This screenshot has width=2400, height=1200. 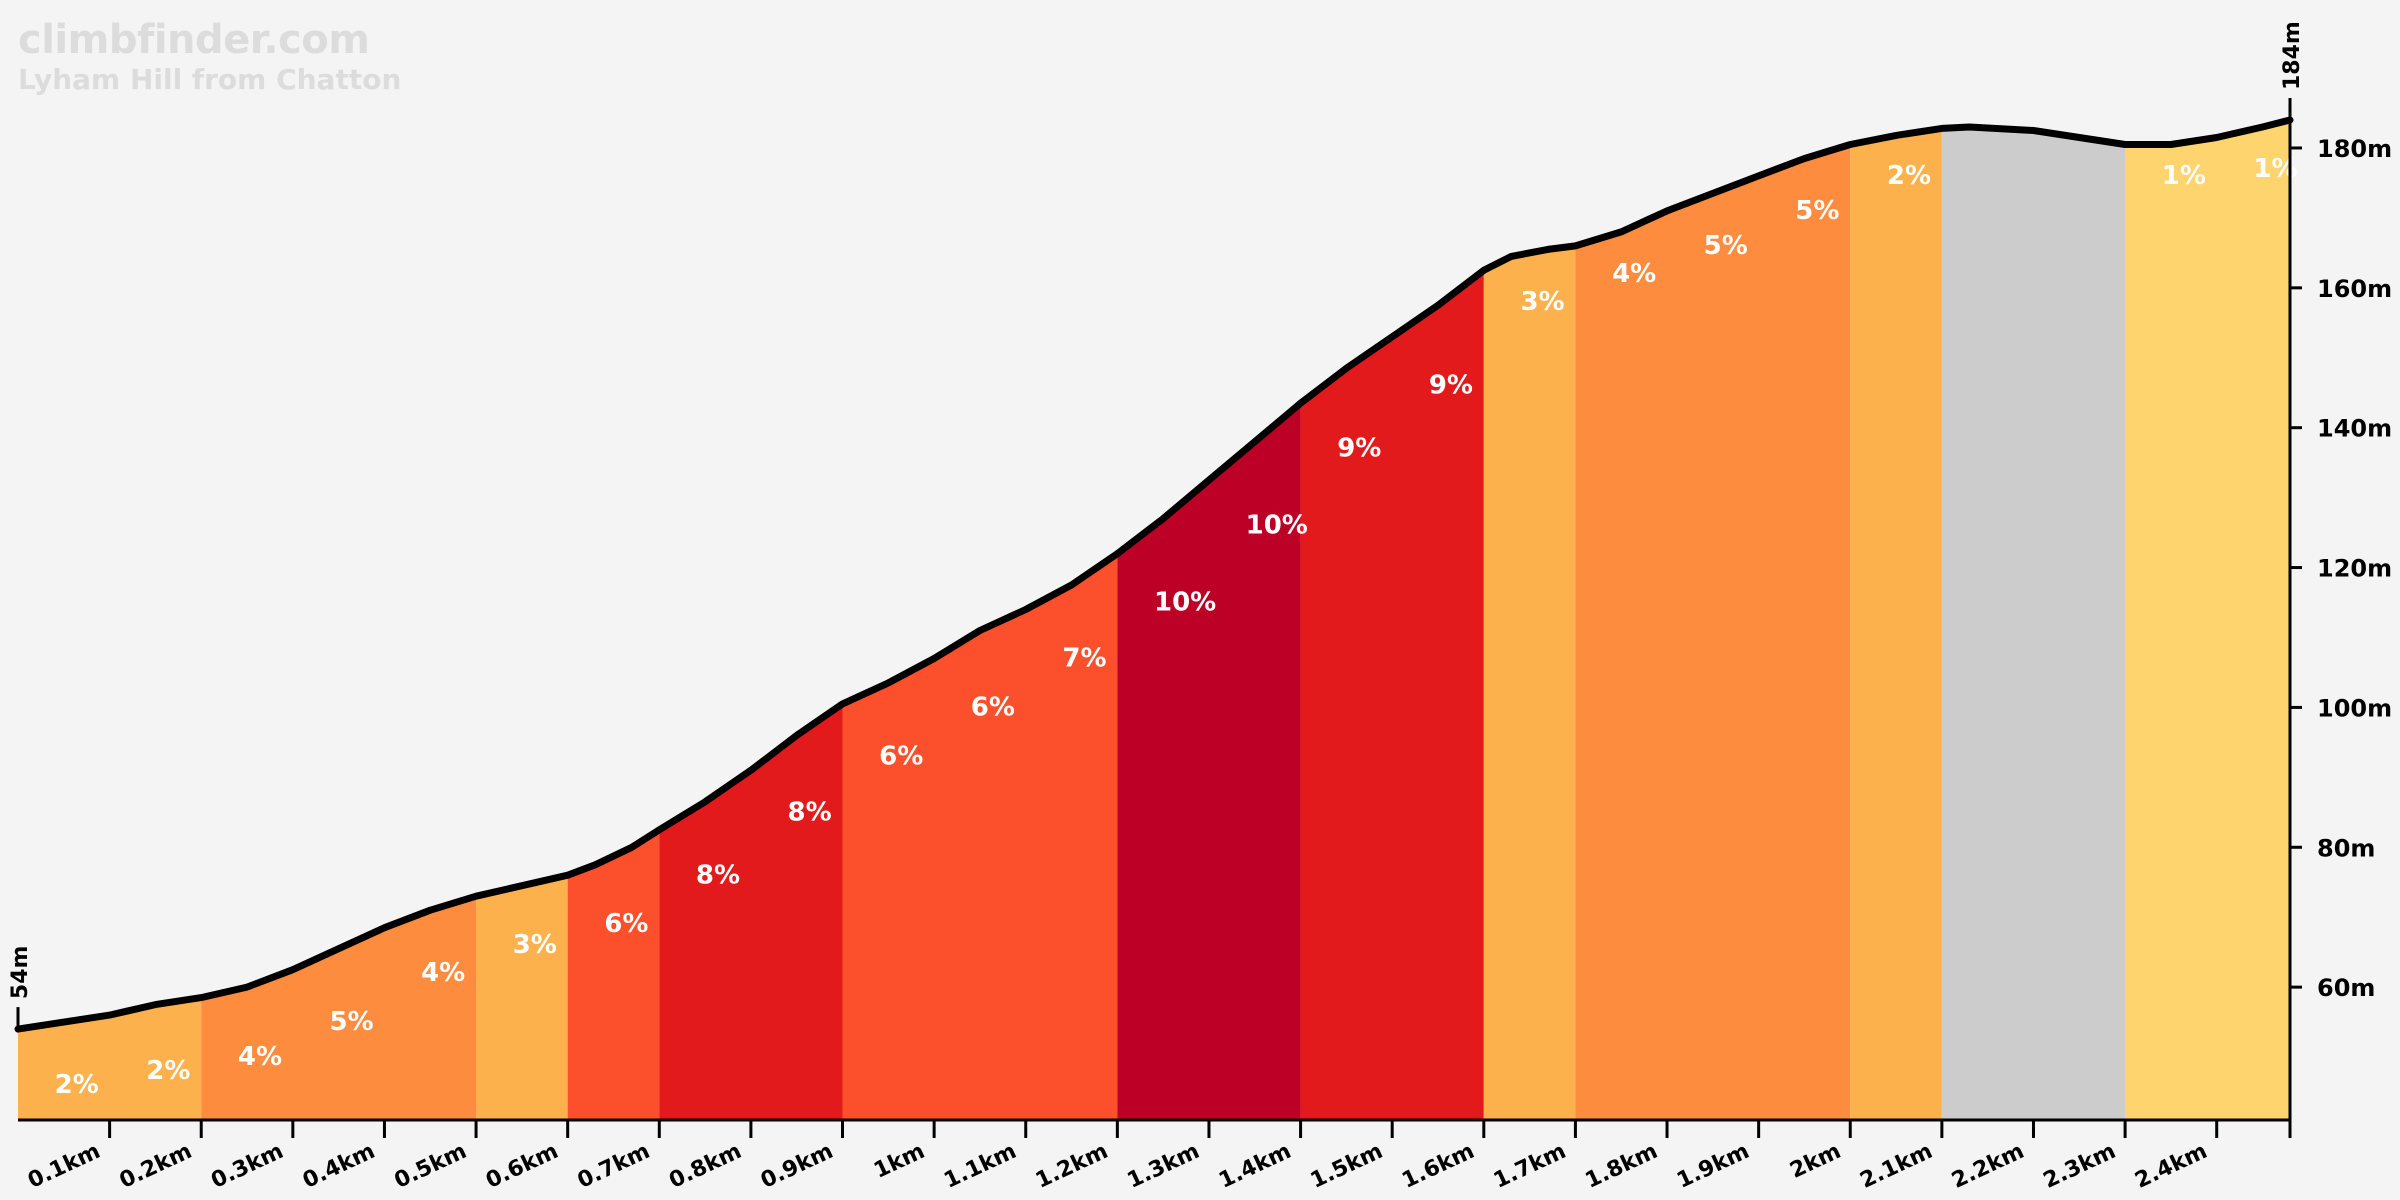 What do you see at coordinates (1438, 1166) in the screenshot?
I see `x-tick-label: 1.6km` at bounding box center [1438, 1166].